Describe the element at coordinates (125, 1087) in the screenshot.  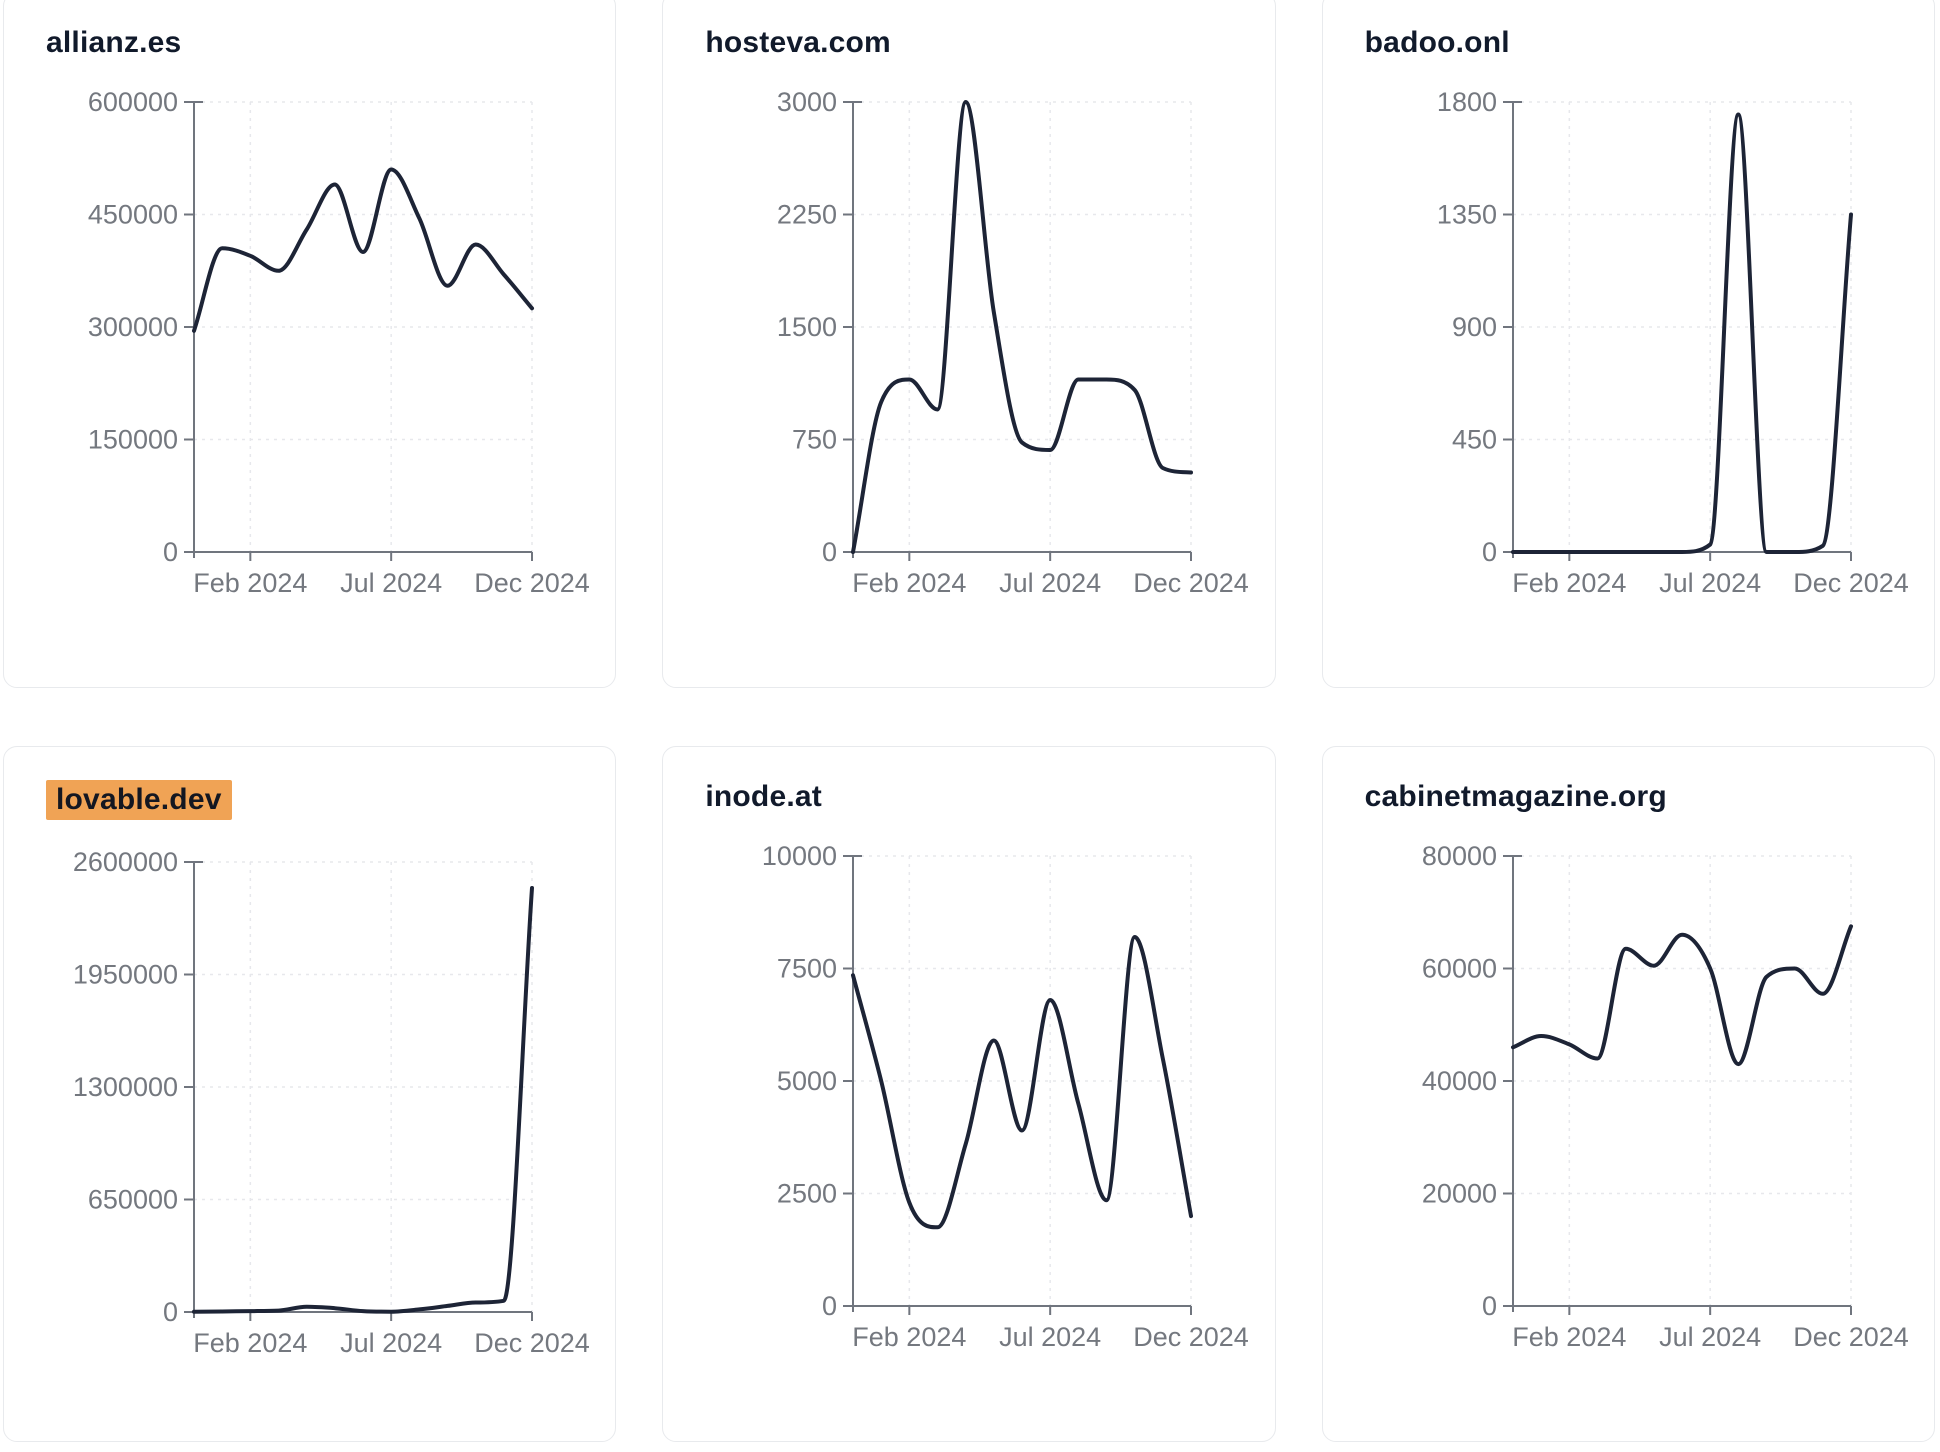
I see `svg-text: 1300000` at that location.